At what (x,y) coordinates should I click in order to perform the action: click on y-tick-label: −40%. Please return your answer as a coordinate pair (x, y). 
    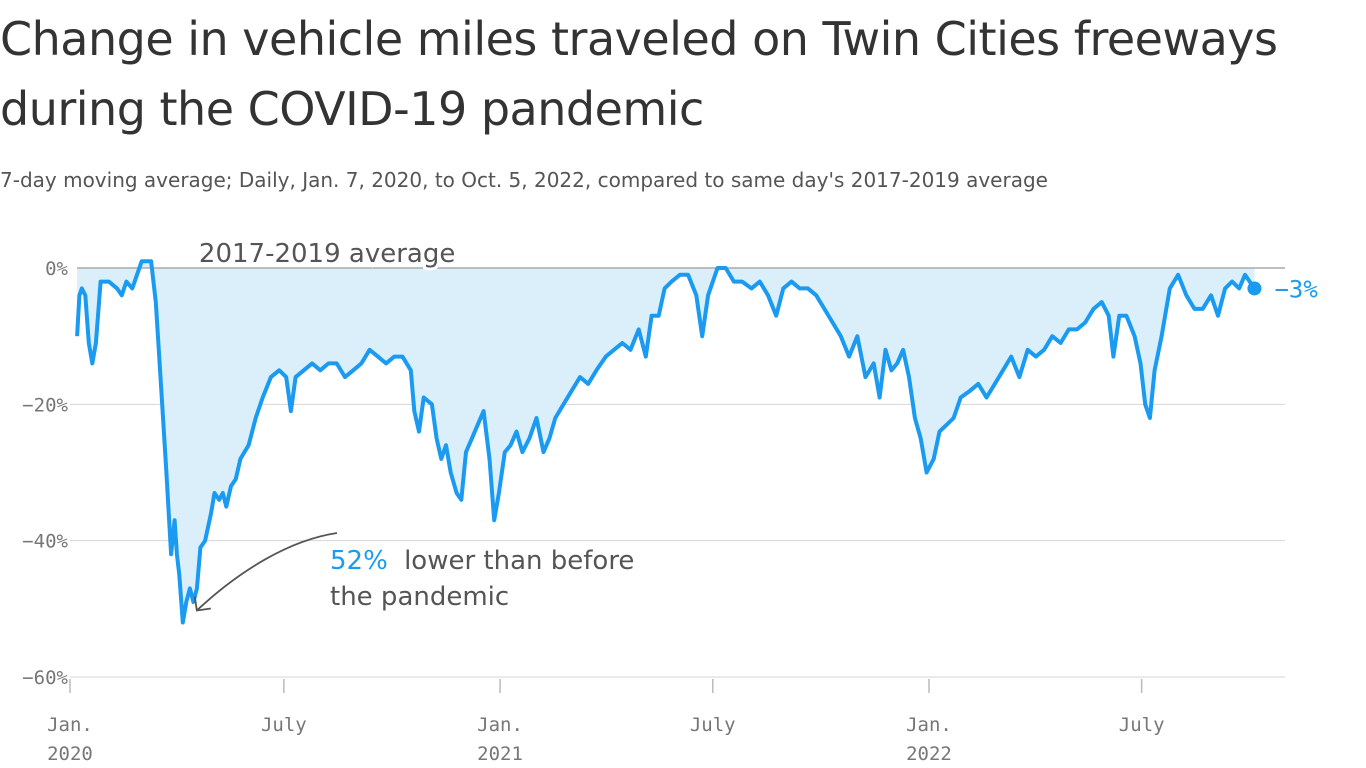
    Looking at the image, I should click on (45, 542).